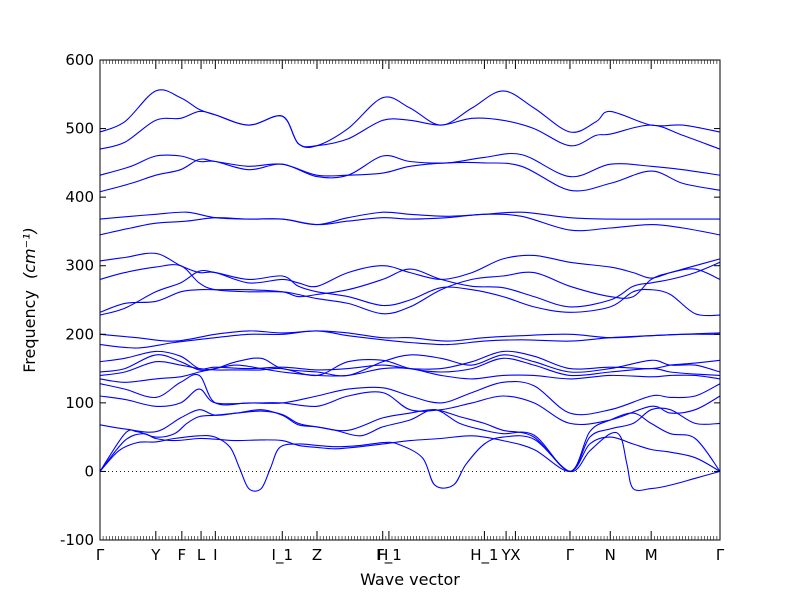 The width and height of the screenshot is (800, 600). I want to click on y-tick-label: 500, so click(79, 129).